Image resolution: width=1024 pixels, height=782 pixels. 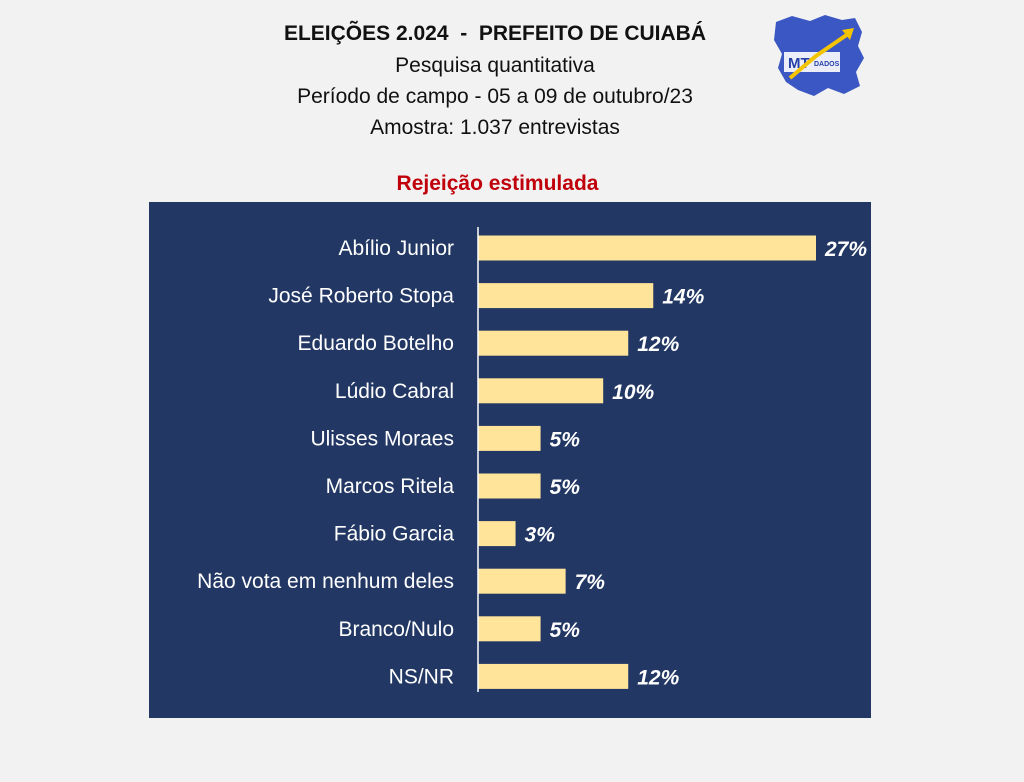 What do you see at coordinates (495, 96) in the screenshot?
I see `header-field-period: Período de campo - 05 a 09 de outubro/23` at bounding box center [495, 96].